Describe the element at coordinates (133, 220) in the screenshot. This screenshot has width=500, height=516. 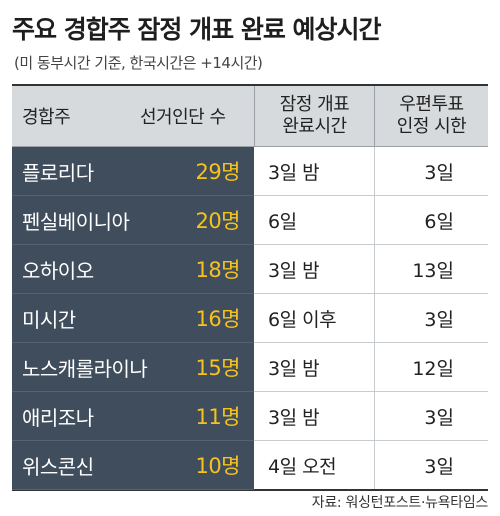
I see `state-cell: 펜실베이니아 20명` at that location.